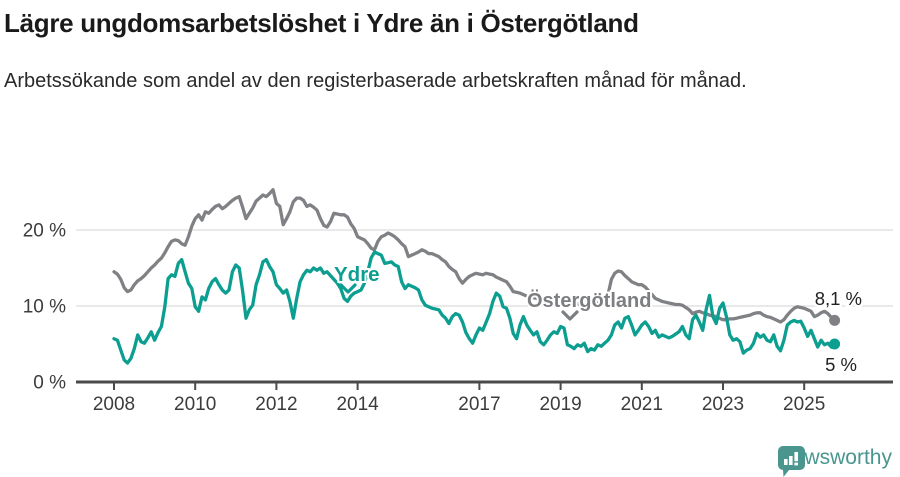  What do you see at coordinates (357, 274) in the screenshot?
I see `ydre-series-label: Ydre` at bounding box center [357, 274].